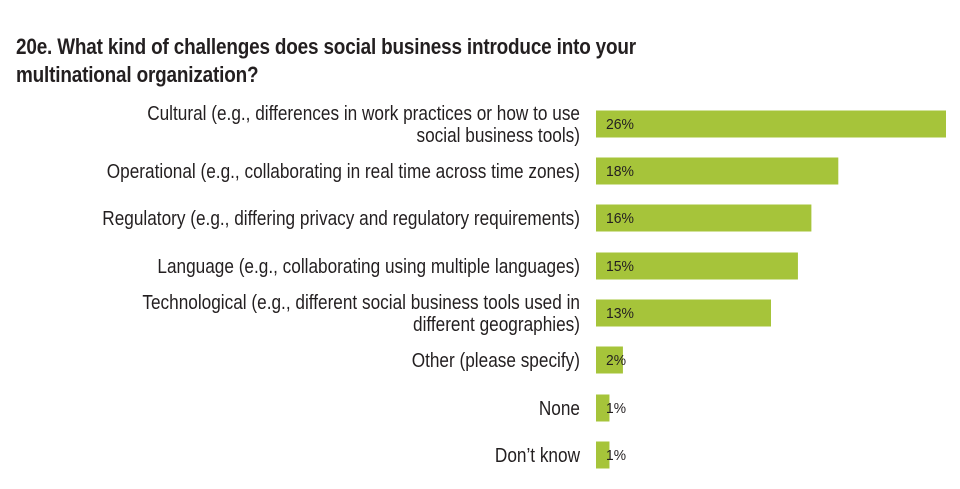 This screenshot has width=960, height=489. Describe the element at coordinates (559, 409) in the screenshot. I see `category-label-6: None` at that location.